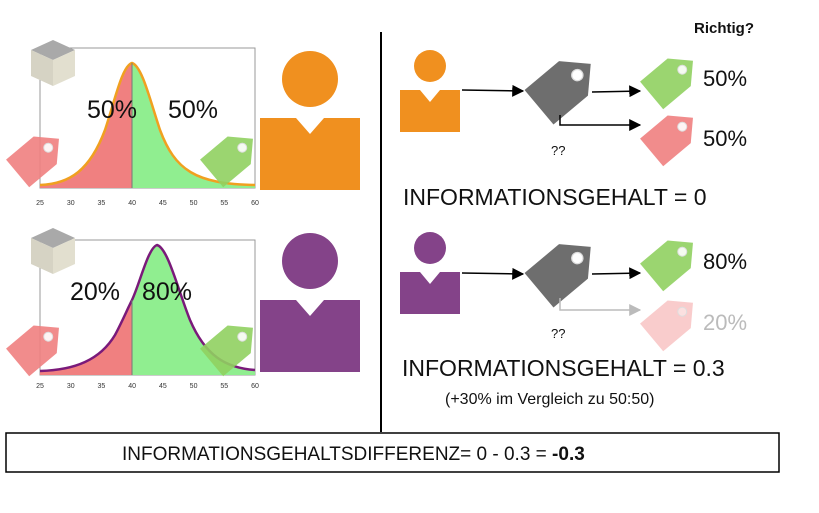  I want to click on footer-result-value: -0.3, so click(568, 454).